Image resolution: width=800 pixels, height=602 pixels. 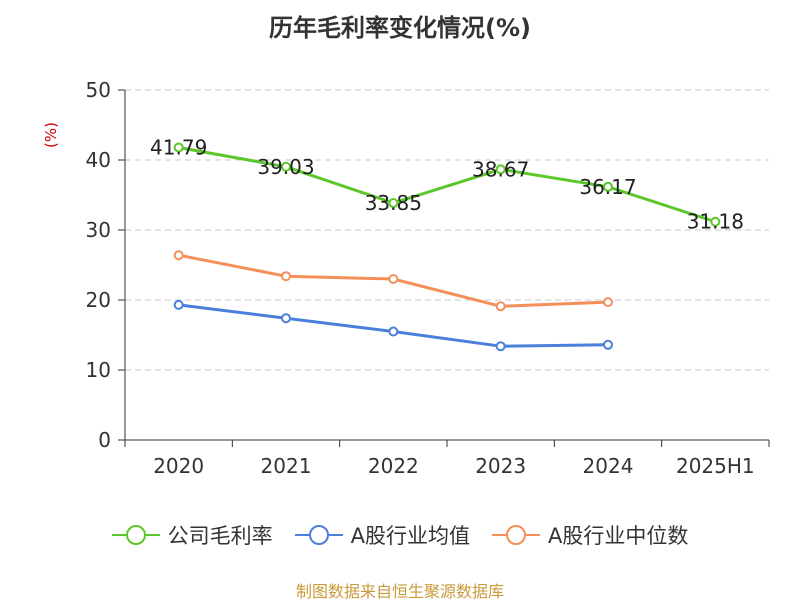 I want to click on x-tick-label-0: 2020, so click(x=178, y=466).